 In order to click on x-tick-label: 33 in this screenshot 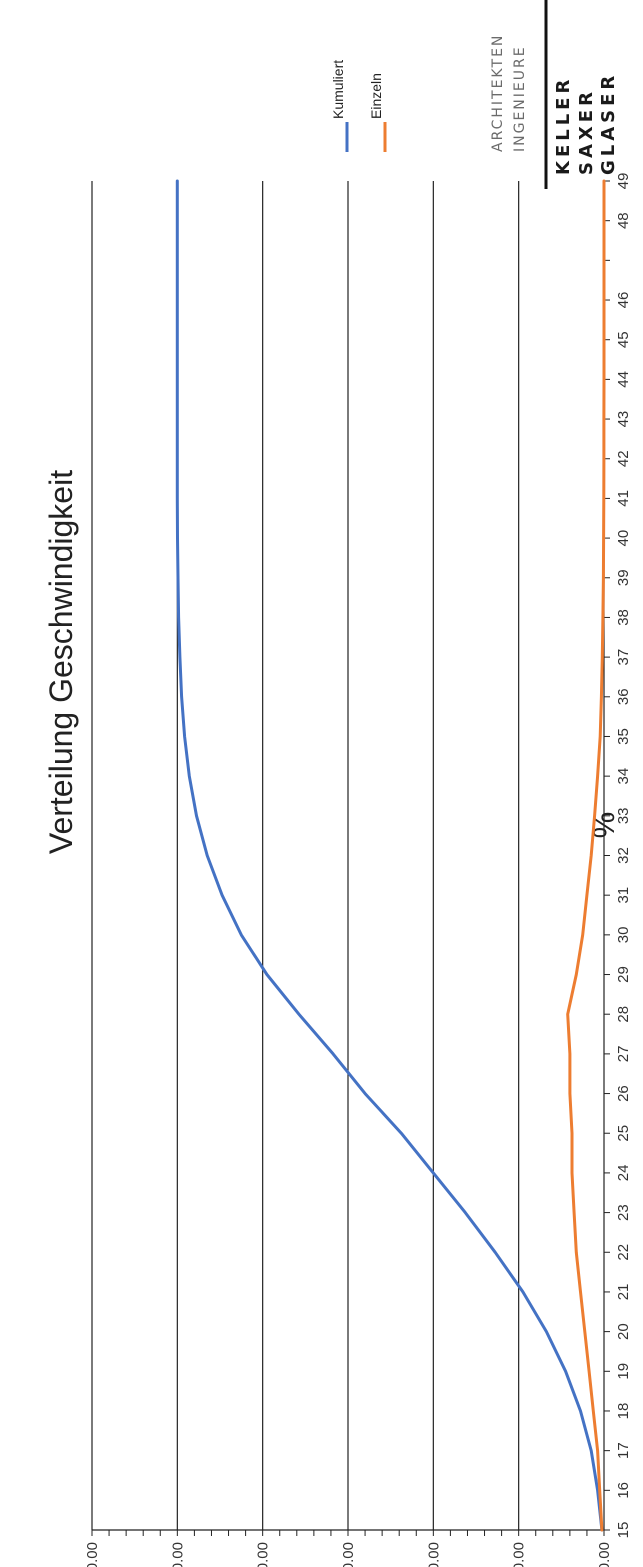, I will do `click(623, 815)`.